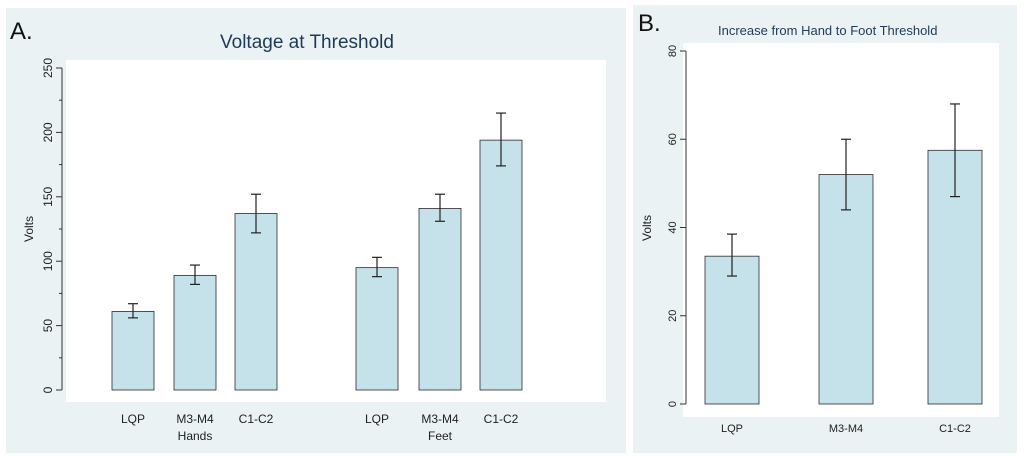 This screenshot has height=456, width=1024. I want to click on x-group-label: Feet, so click(440, 436).